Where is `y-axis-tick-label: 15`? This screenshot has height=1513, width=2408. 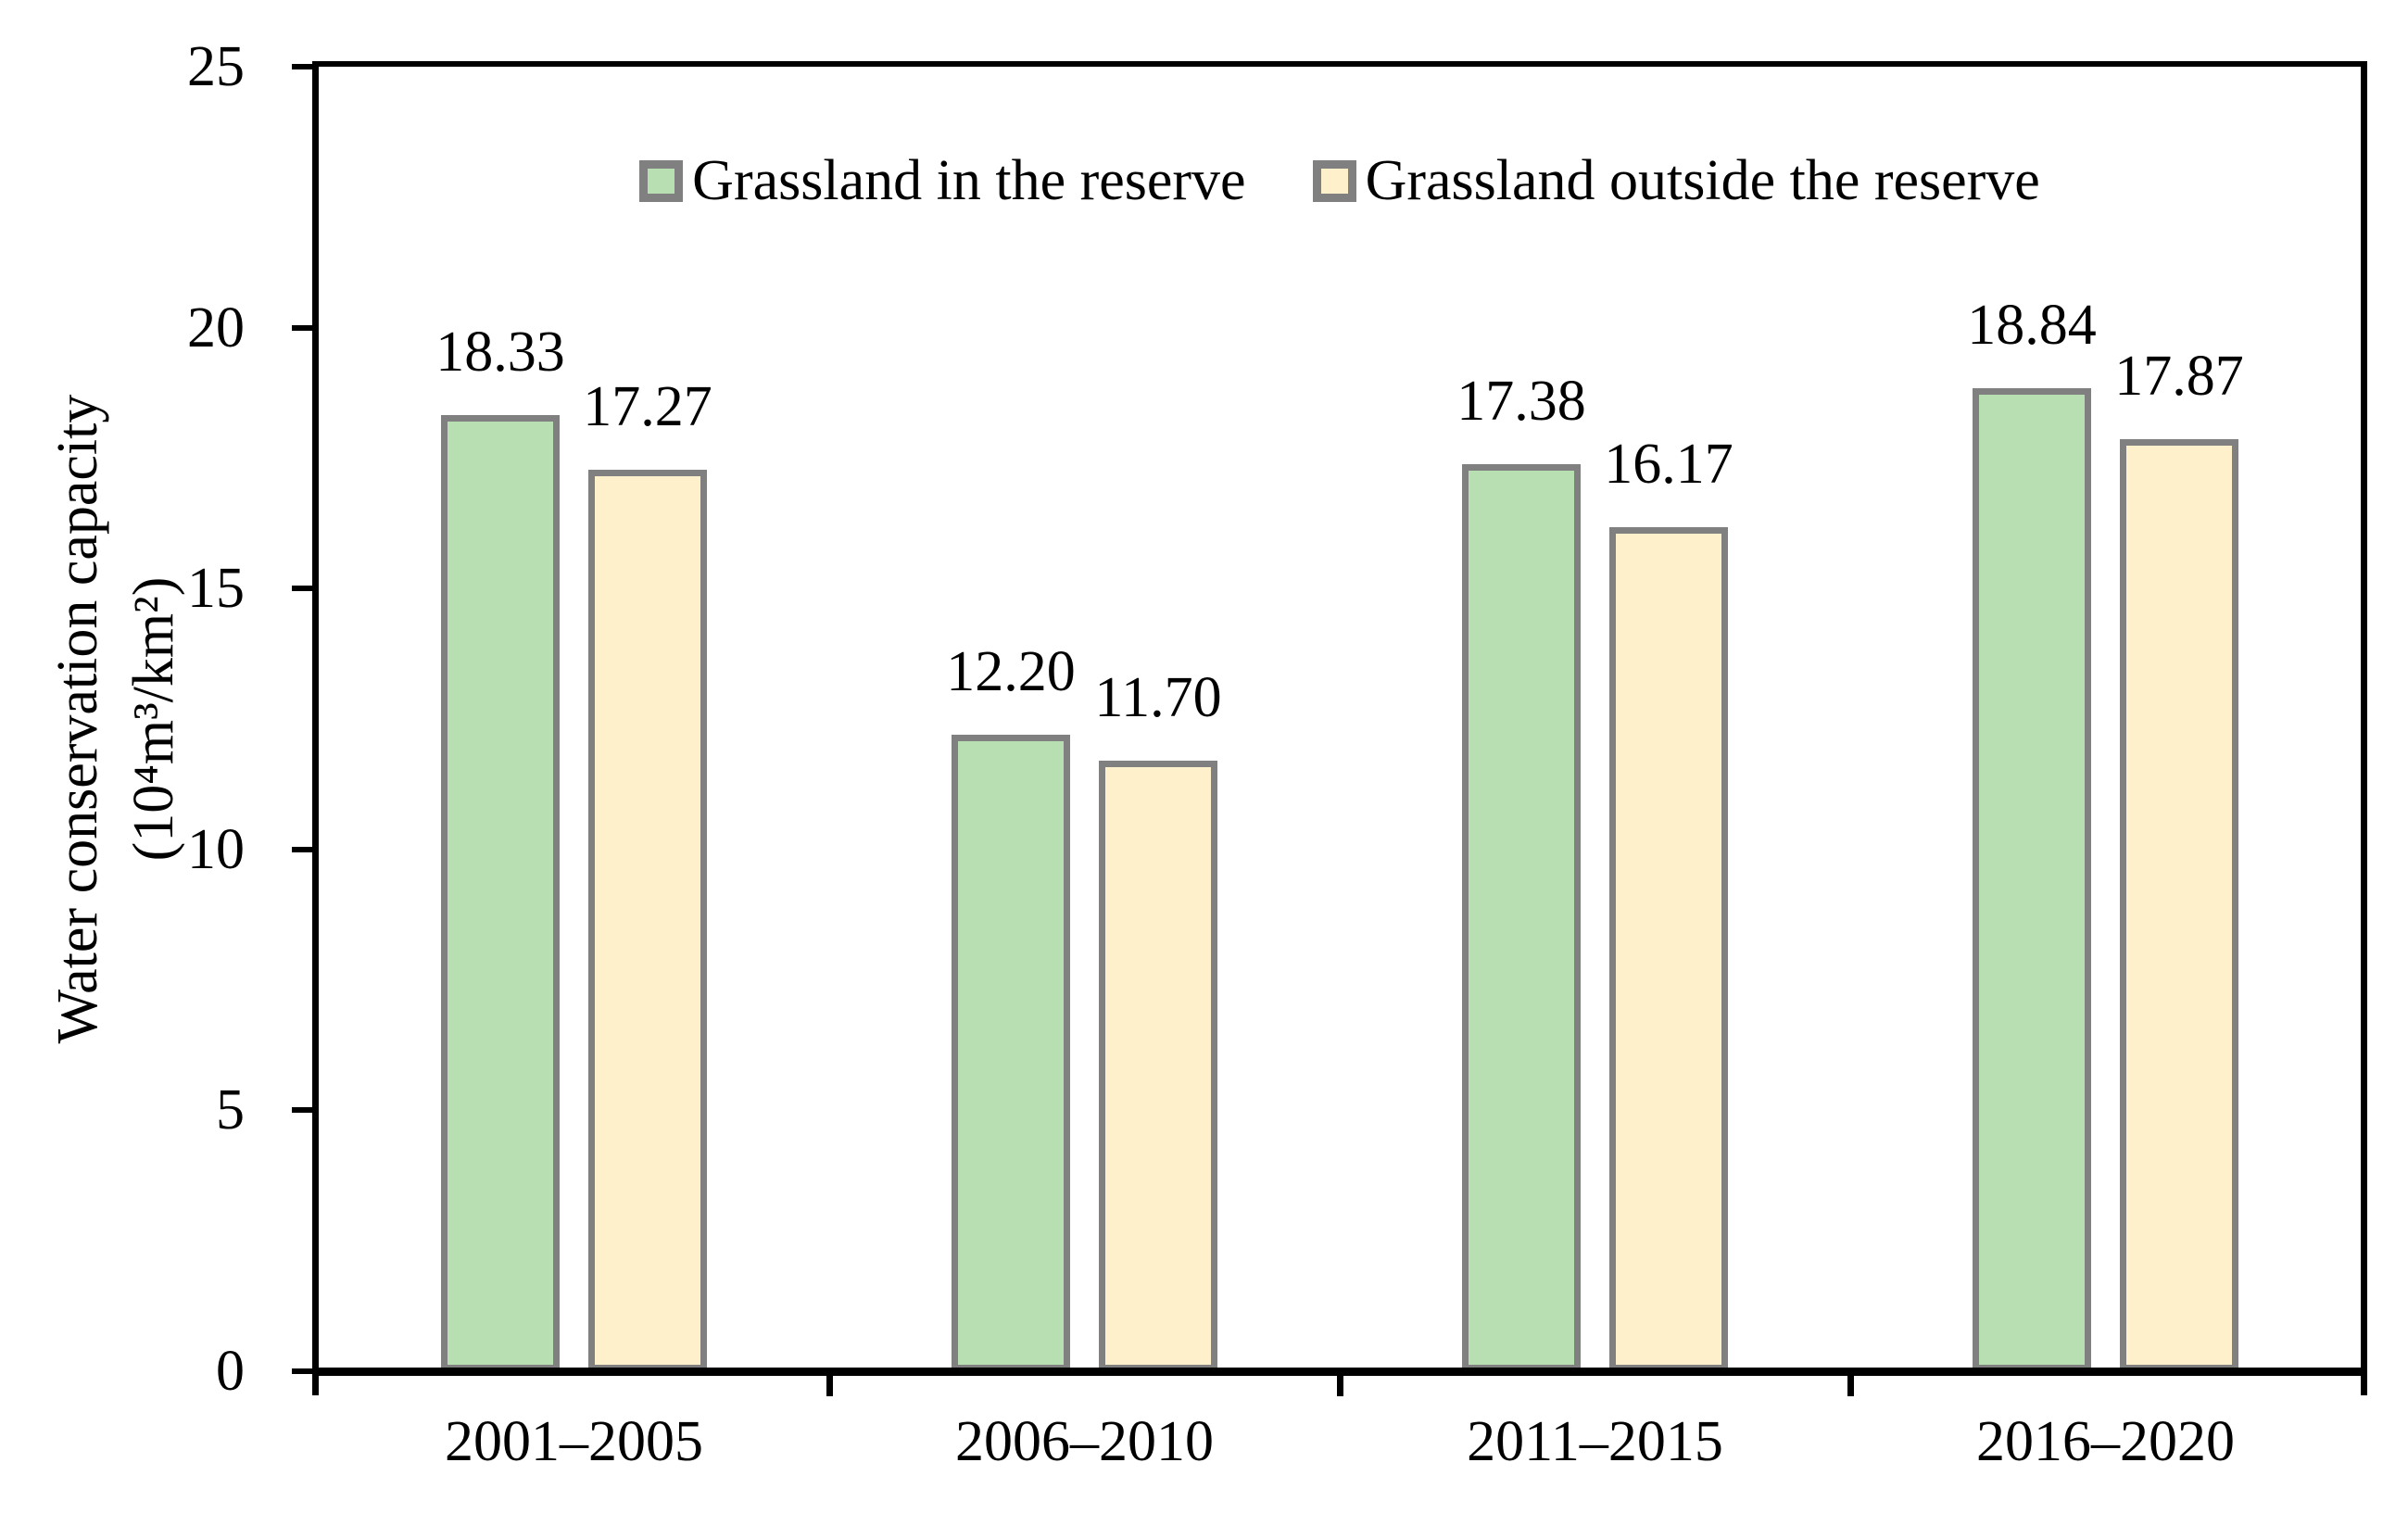 y-axis-tick-label: 15 is located at coordinates (216, 589).